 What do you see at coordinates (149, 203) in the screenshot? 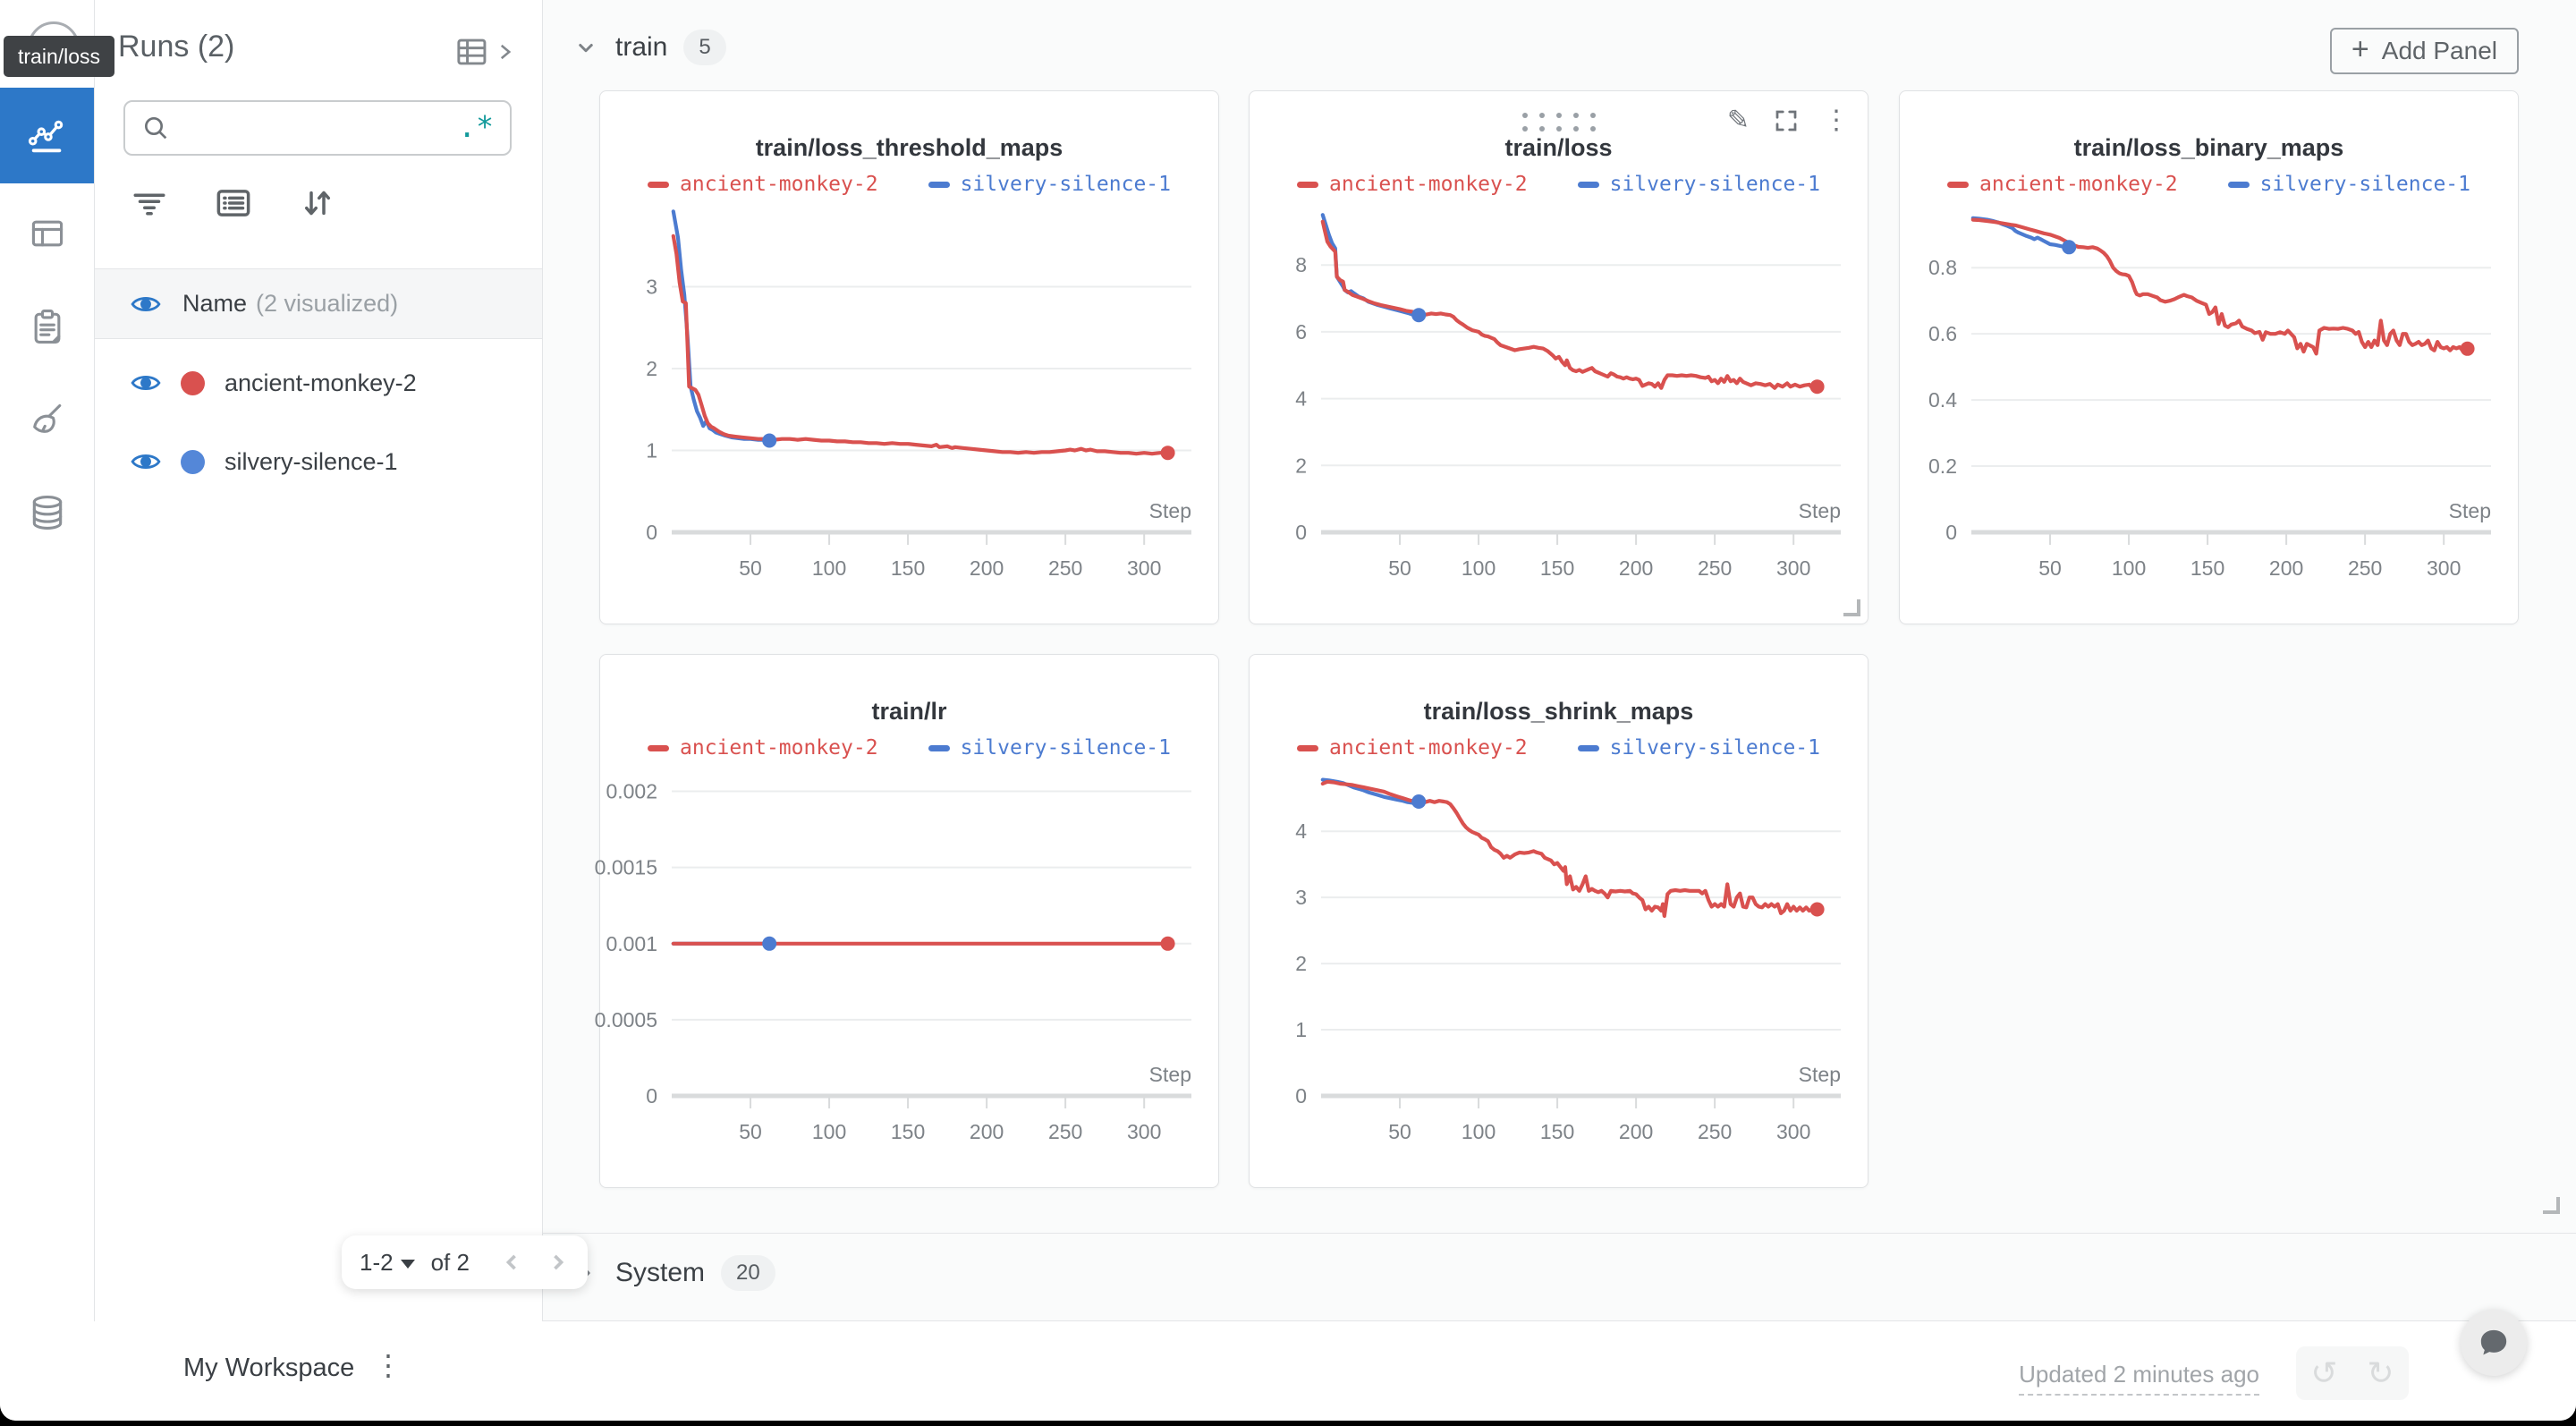
I see `filter-icon` at bounding box center [149, 203].